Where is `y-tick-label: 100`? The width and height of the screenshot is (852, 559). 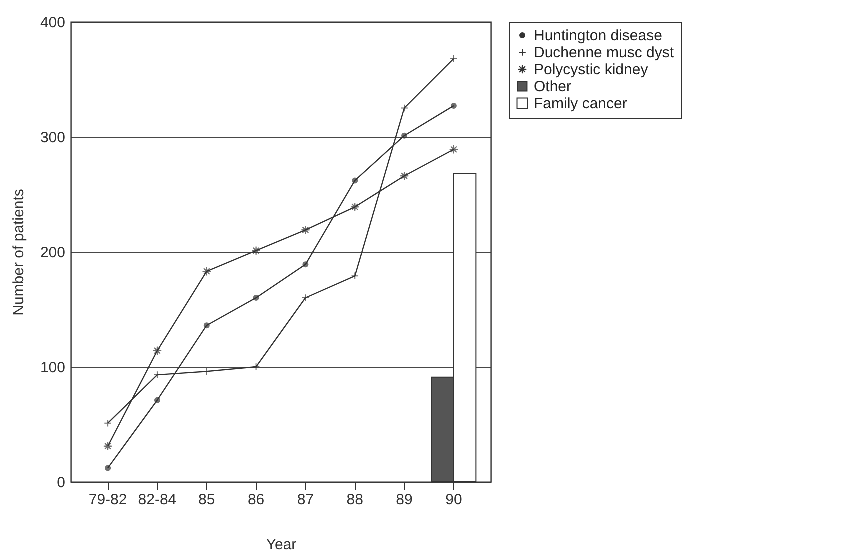 y-tick-label: 100 is located at coordinates (53, 368).